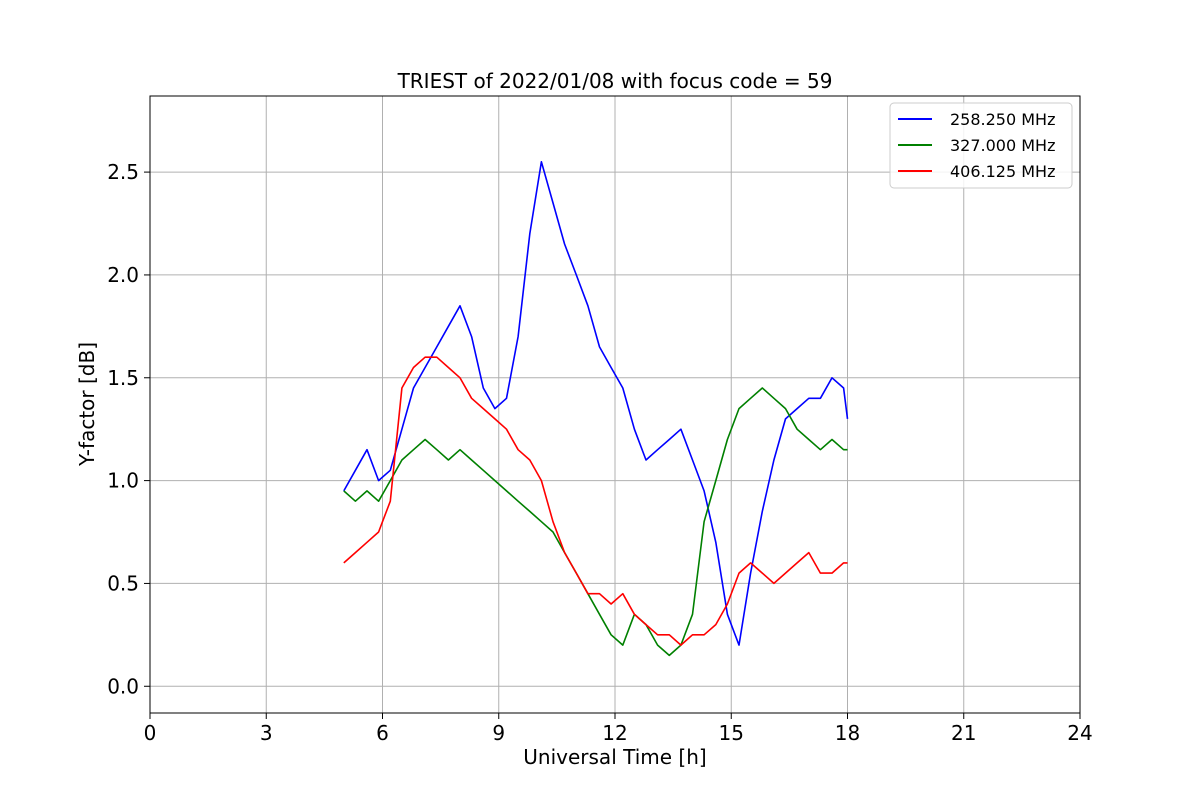 This screenshot has height=800, width=1200. What do you see at coordinates (1002, 145) in the screenshot?
I see `legend-label: 327.000 MHz` at bounding box center [1002, 145].